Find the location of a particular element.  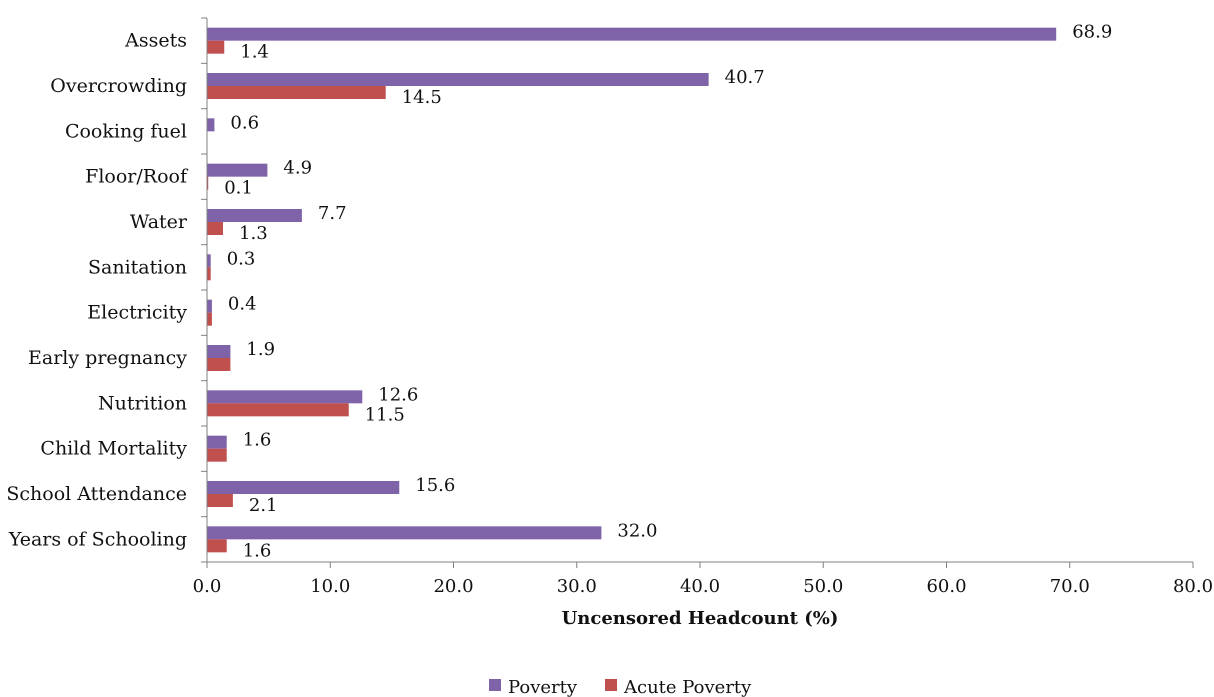

poverty-data-label: 12.6 is located at coordinates (398, 394).